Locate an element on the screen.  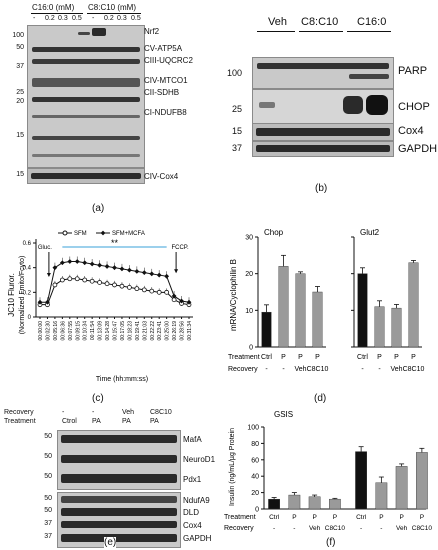
chart-d-recov-label: Veh is located at coordinates (300, 369).